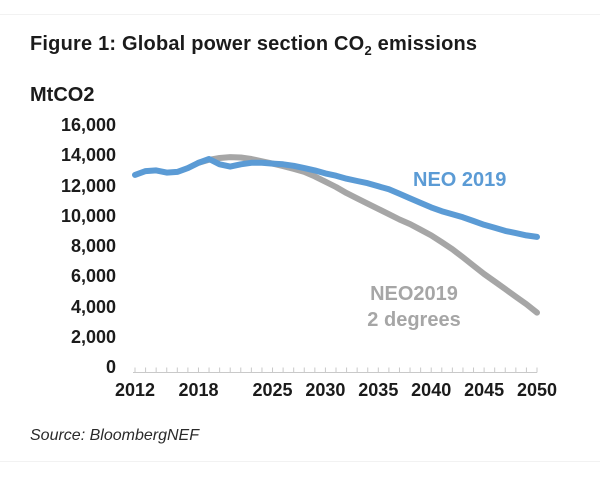 This screenshot has height=477, width=600. What do you see at coordinates (88, 185) in the screenshot?
I see `y-axis-tick-label: 12,000` at bounding box center [88, 185].